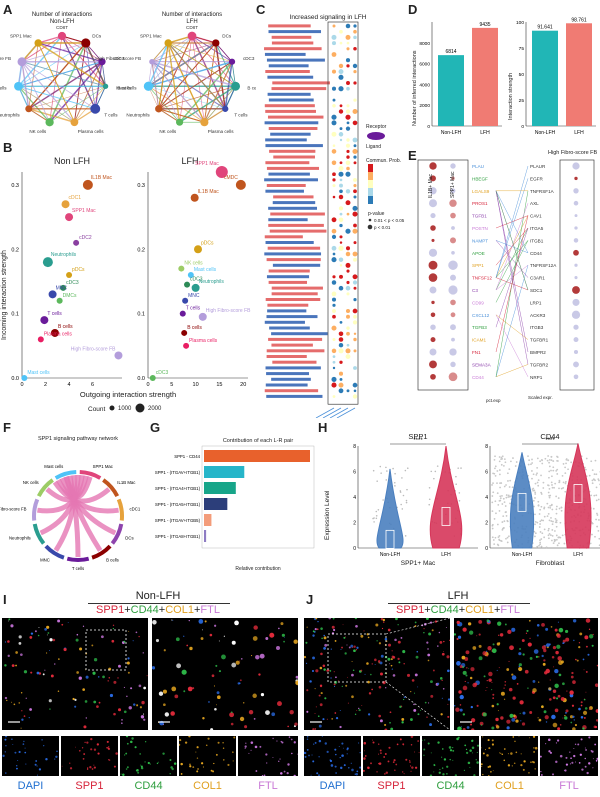 This screenshot has height=797, width=600. Describe the element at coordinates (210, 610) in the screenshot. I see `i-marker-ftl: FTL` at that location.